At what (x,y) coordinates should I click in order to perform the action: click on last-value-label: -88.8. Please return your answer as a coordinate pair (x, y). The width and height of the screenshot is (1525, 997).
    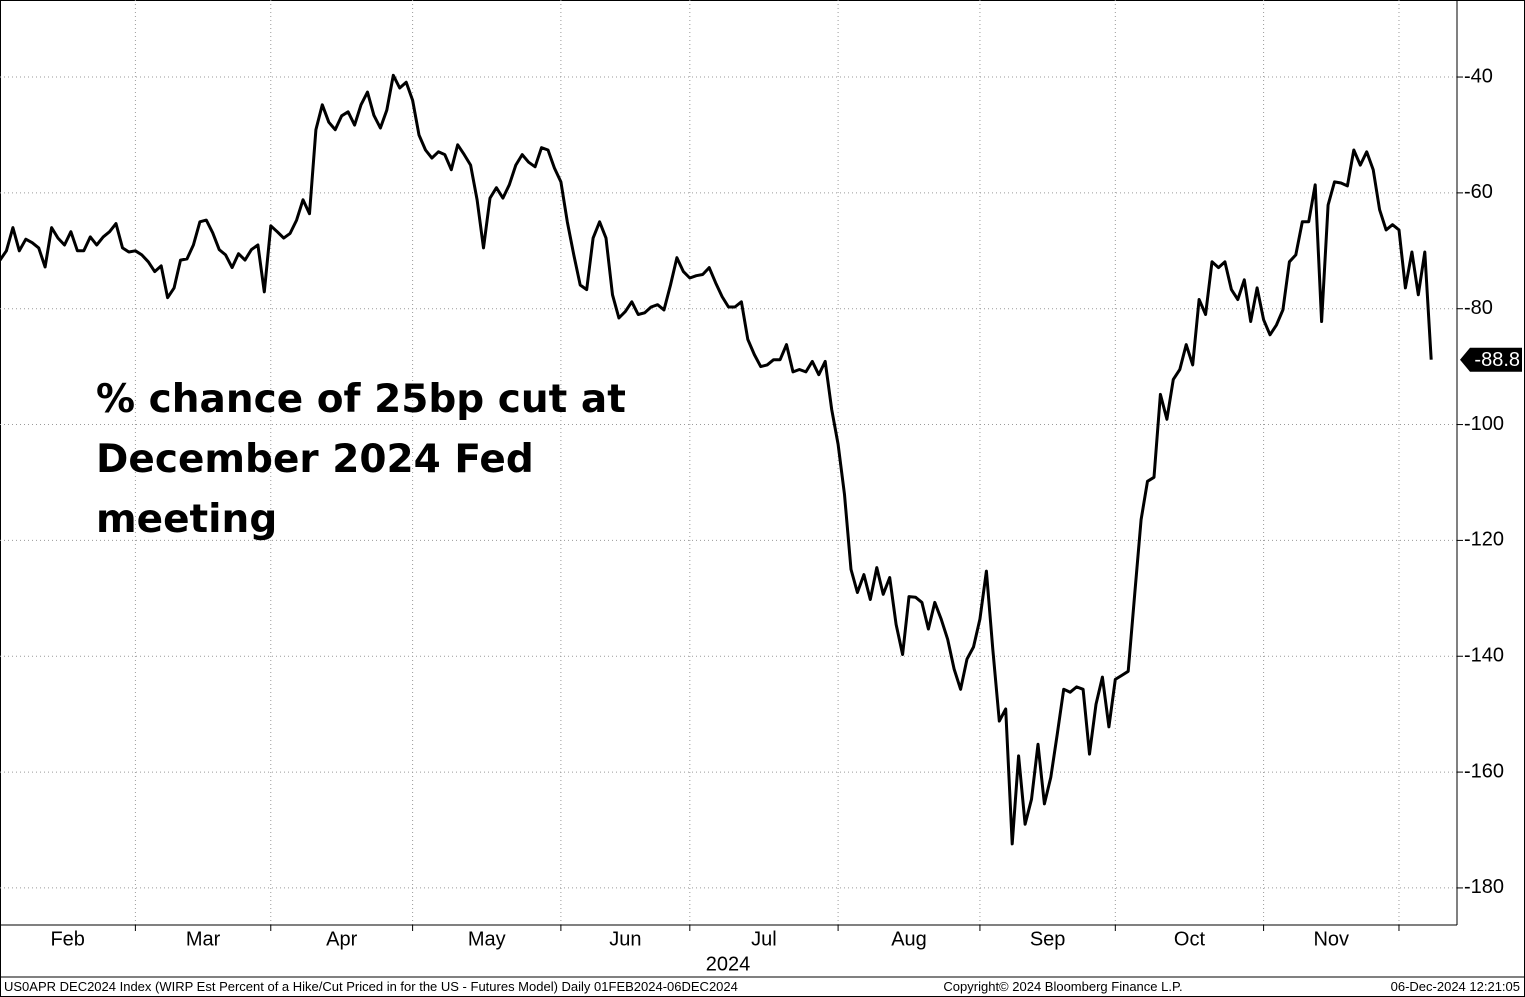
    Looking at the image, I should click on (1497, 360).